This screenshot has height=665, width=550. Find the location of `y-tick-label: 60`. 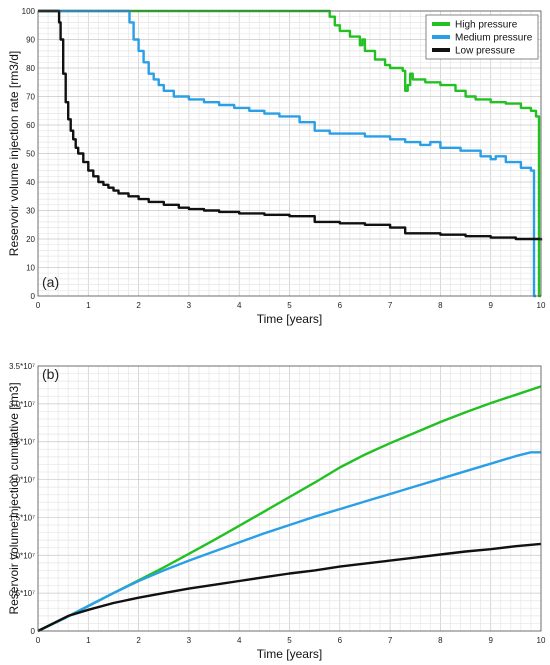

y-tick-label: 60 is located at coordinates (30, 125).